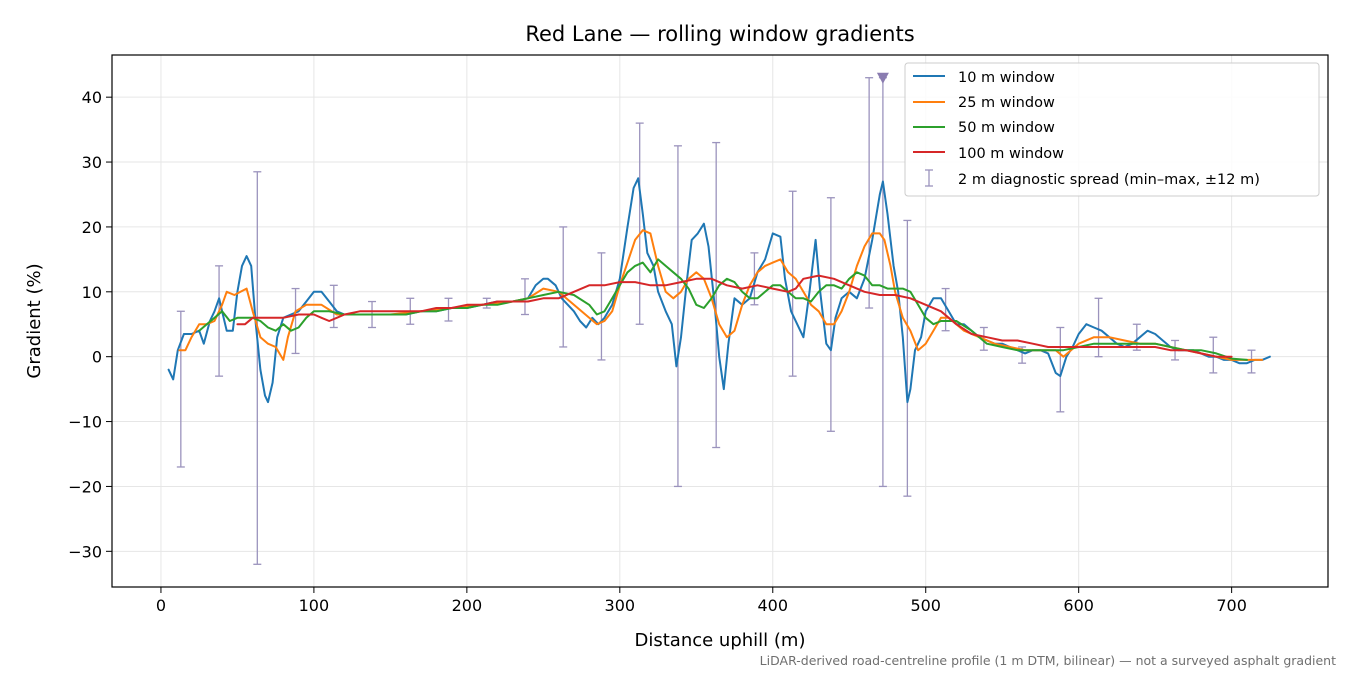 The width and height of the screenshot is (1350, 675). Describe the element at coordinates (925, 605) in the screenshot. I see `x-tick-label: 500` at that location.